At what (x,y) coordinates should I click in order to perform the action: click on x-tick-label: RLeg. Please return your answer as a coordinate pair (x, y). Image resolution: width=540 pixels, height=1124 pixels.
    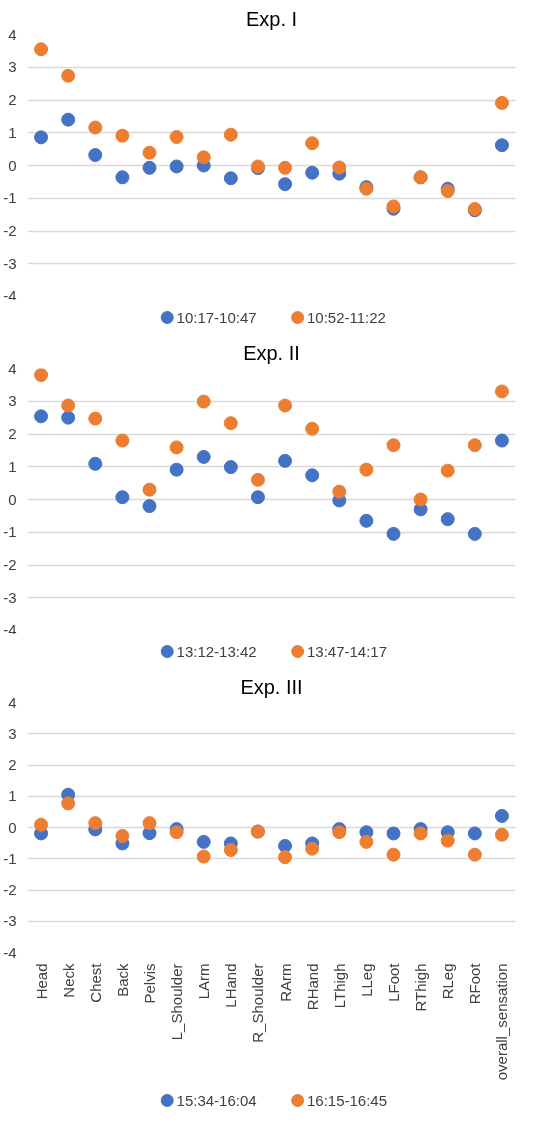
    Looking at the image, I should click on (448, 981).